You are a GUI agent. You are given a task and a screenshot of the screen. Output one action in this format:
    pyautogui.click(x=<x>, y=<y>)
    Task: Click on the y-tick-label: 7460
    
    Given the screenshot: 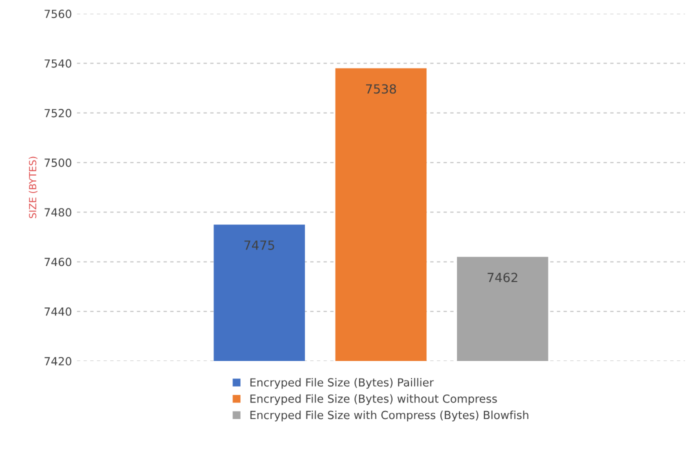 What is the action you would take?
    pyautogui.click(x=58, y=262)
    